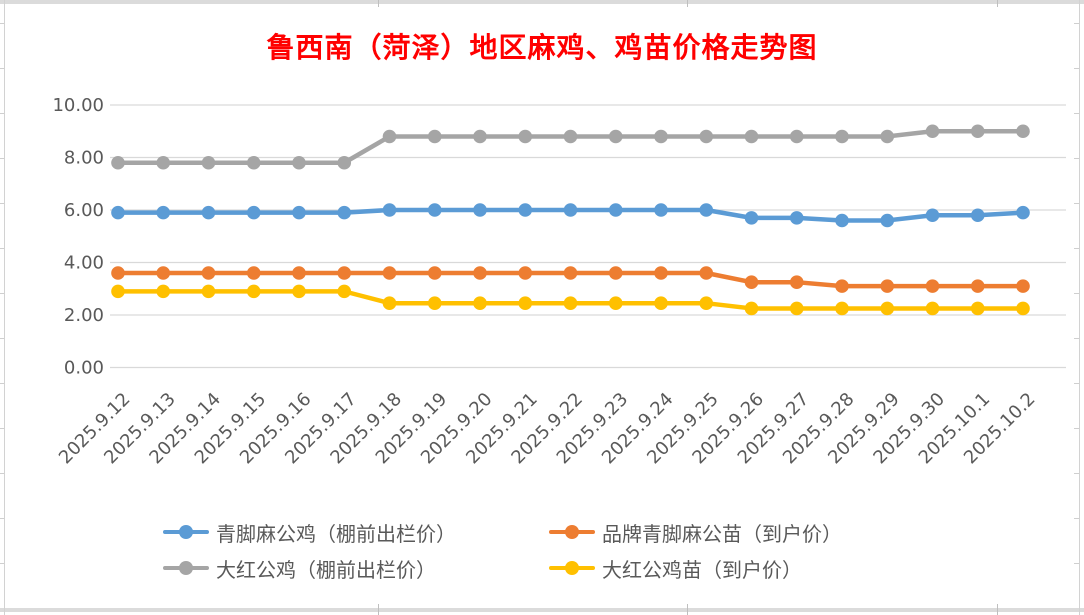  What do you see at coordinates (1076, 313) in the screenshot?
I see `sheet-row-ticks-right` at bounding box center [1076, 313].